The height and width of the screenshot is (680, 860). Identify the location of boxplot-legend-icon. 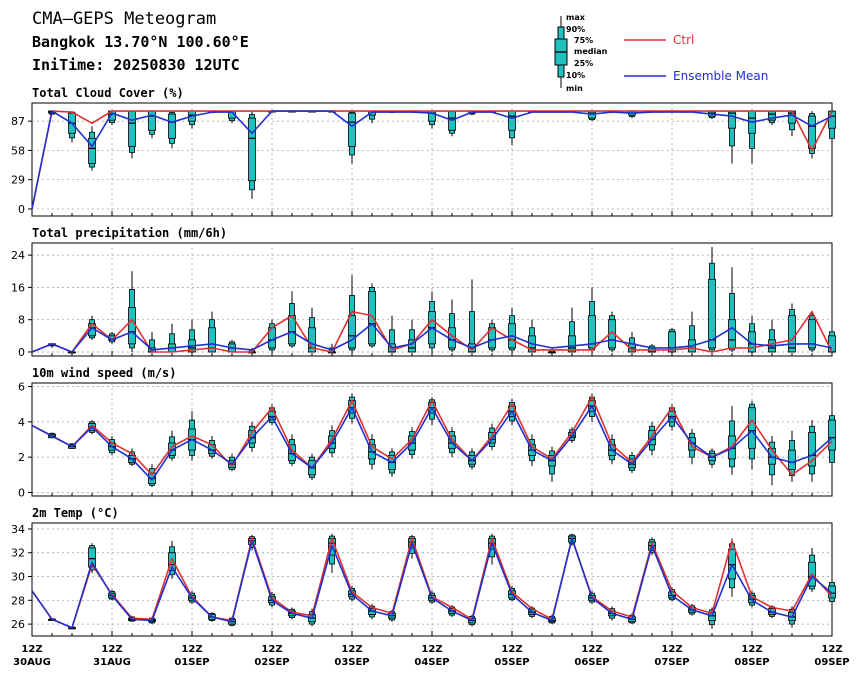
(561, 52).